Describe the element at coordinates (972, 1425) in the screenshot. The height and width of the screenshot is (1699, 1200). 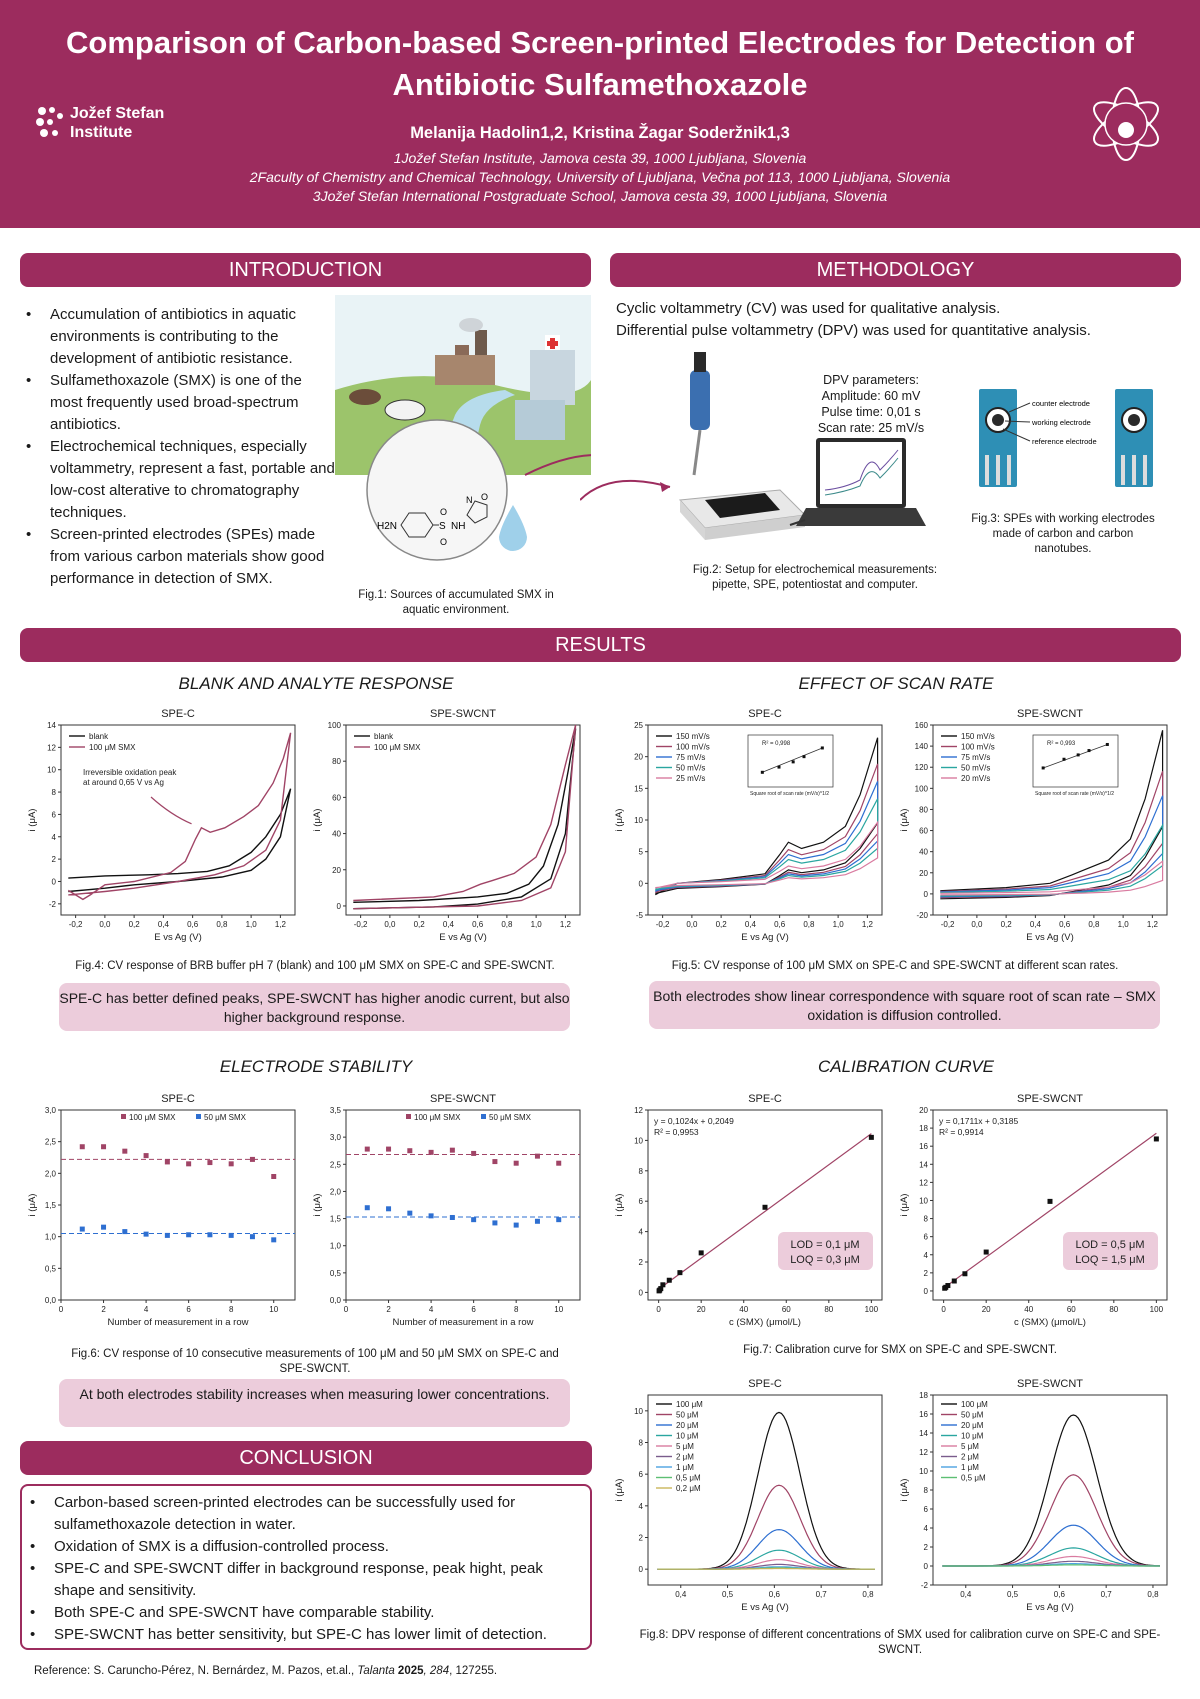
I see `legend-label: 20 μM` at that location.